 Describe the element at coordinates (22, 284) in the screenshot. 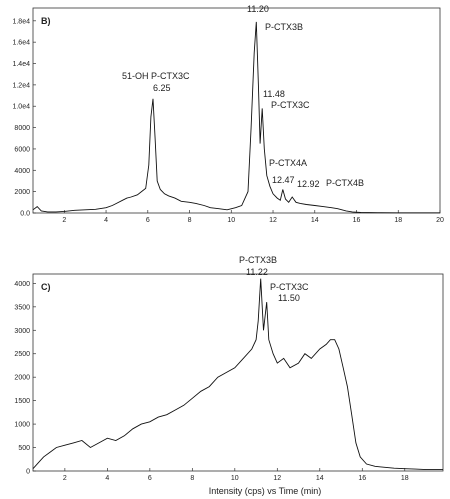

I see `c-y-tick-label: 4000` at that location.